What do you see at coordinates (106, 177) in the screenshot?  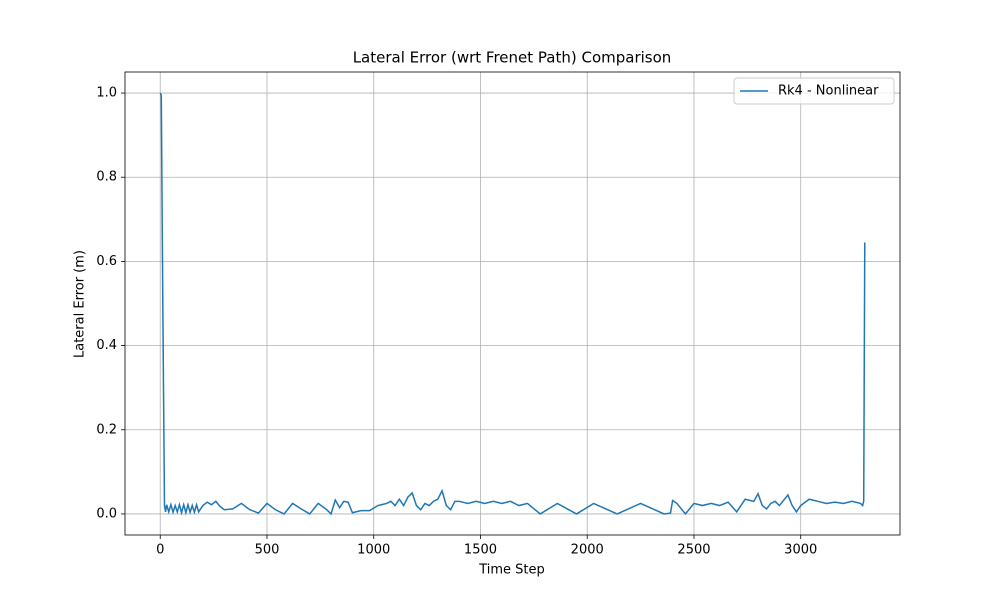 I see `y-tick-label: 0.8` at bounding box center [106, 177].